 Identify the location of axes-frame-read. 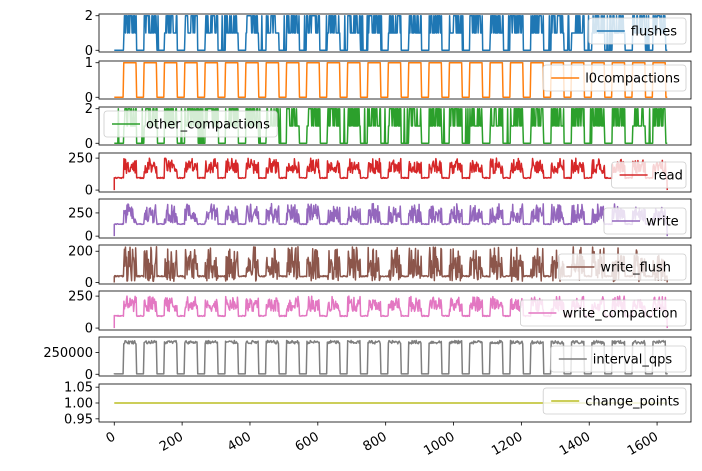
(395, 172).